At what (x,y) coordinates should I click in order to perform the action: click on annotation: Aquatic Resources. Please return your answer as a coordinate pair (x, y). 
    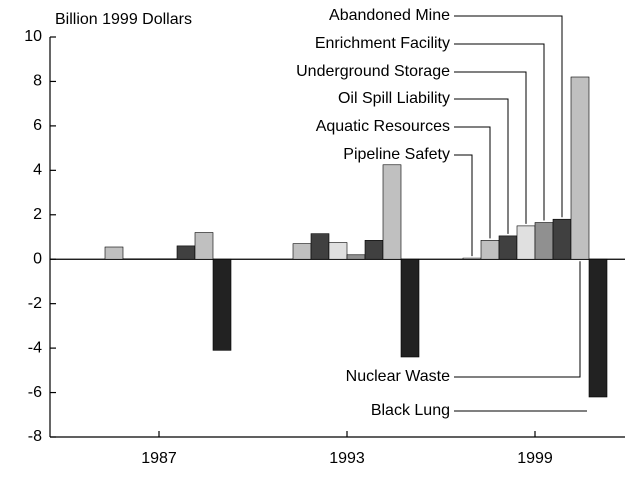
    Looking at the image, I should click on (383, 126).